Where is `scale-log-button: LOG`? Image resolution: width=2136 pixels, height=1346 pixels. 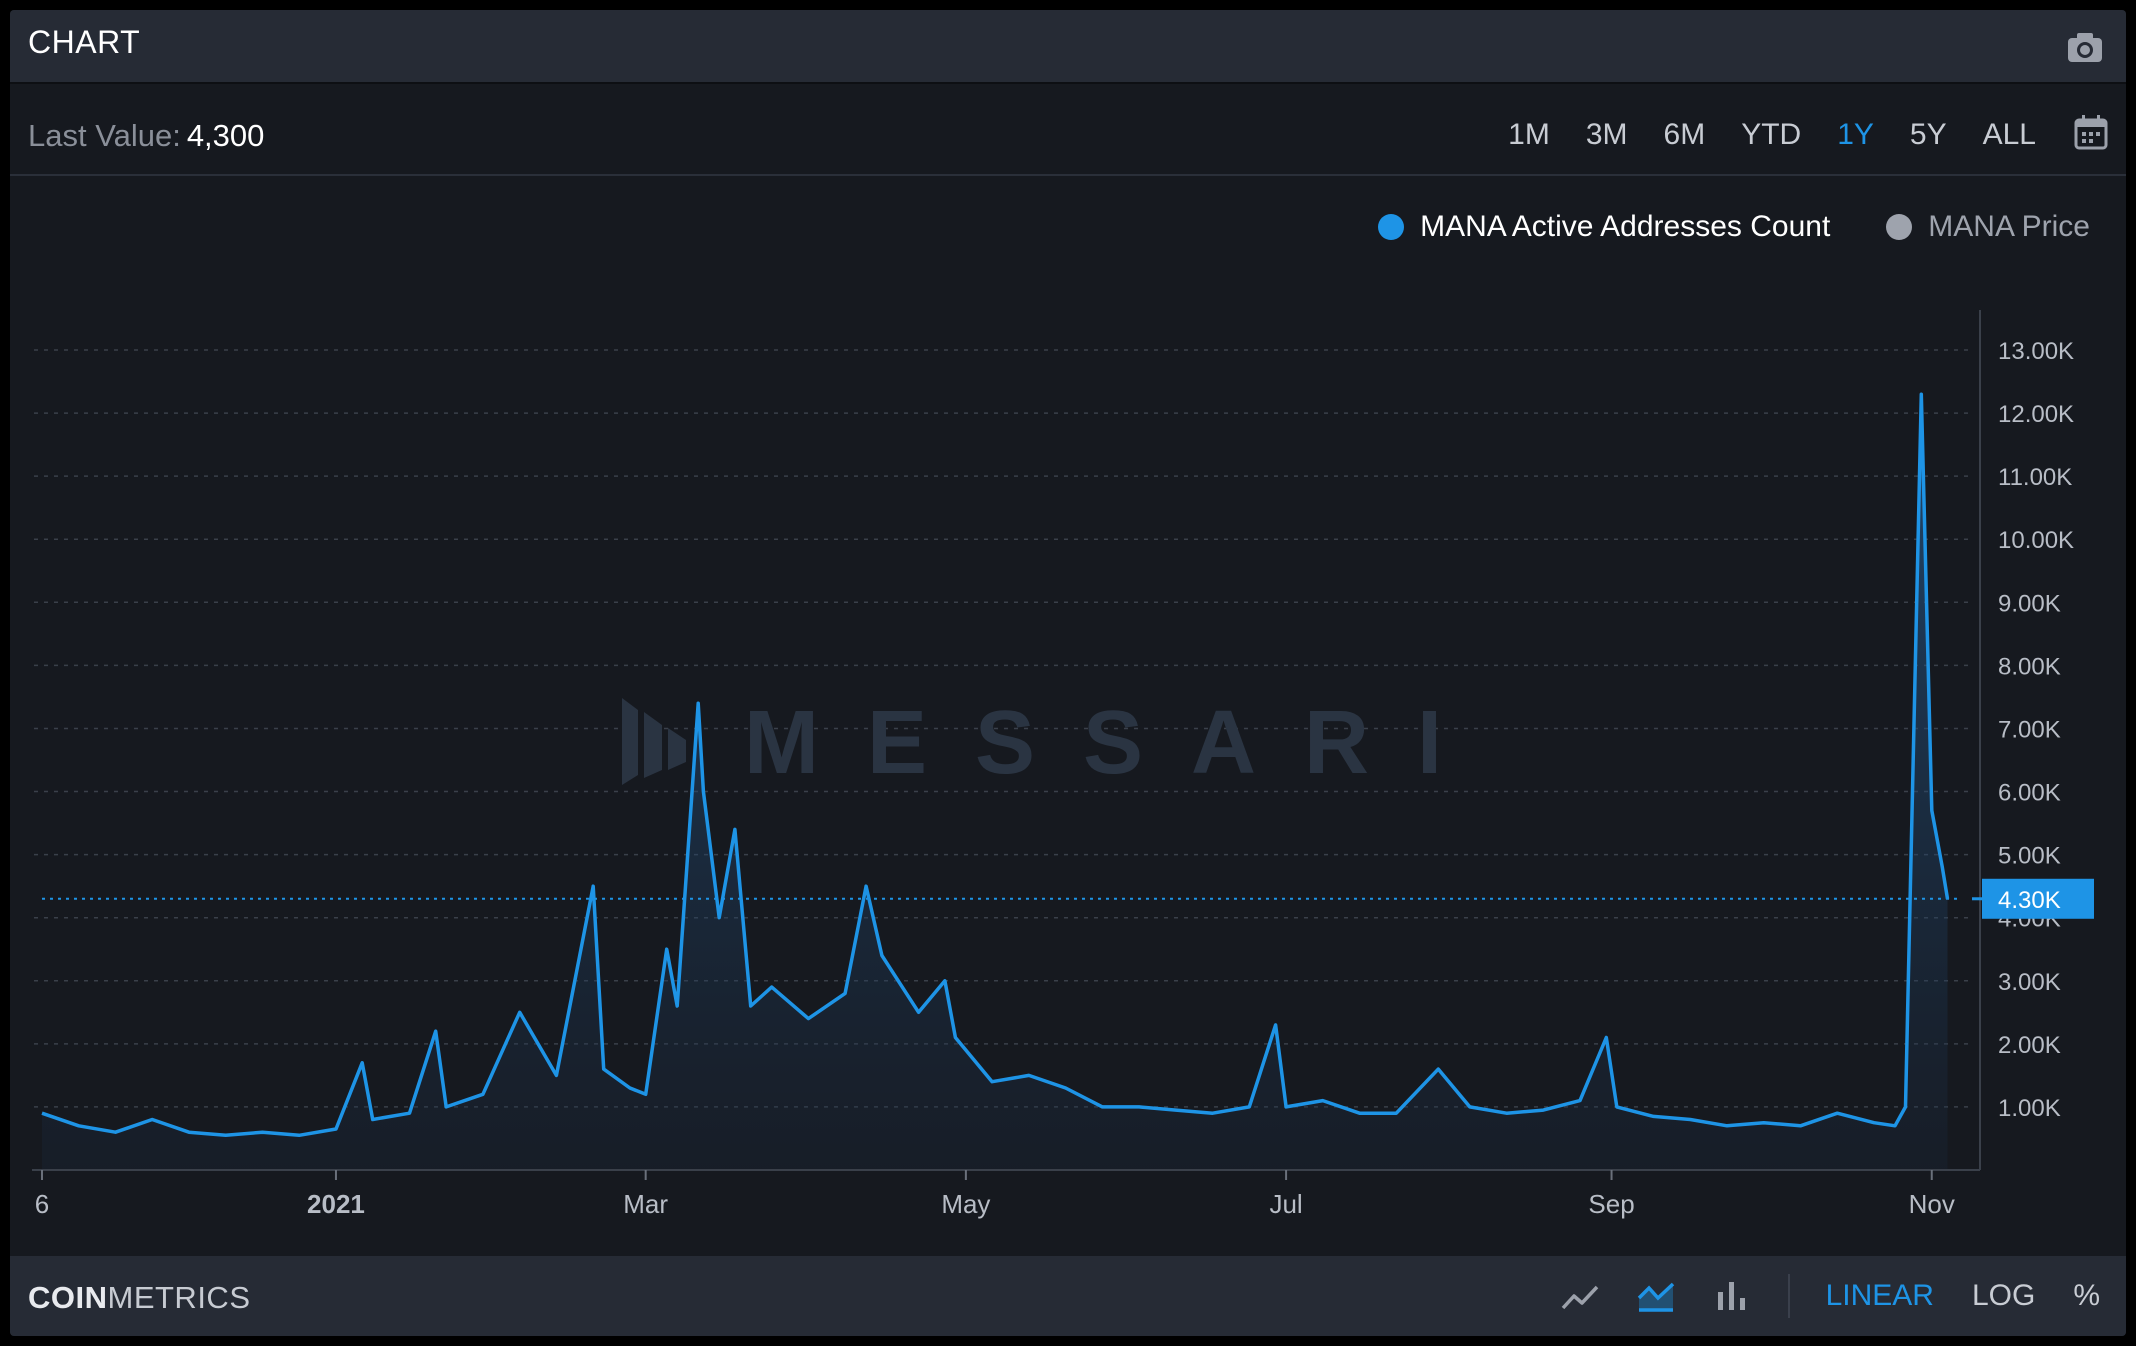 scale-log-button: LOG is located at coordinates (2003, 1295).